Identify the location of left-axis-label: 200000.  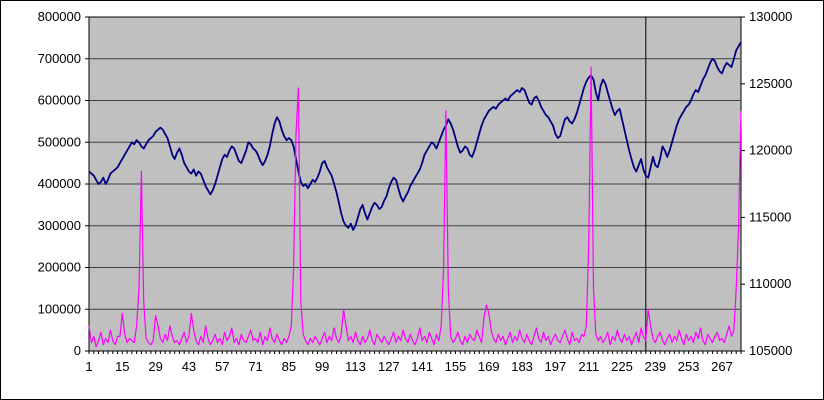
(59, 267).